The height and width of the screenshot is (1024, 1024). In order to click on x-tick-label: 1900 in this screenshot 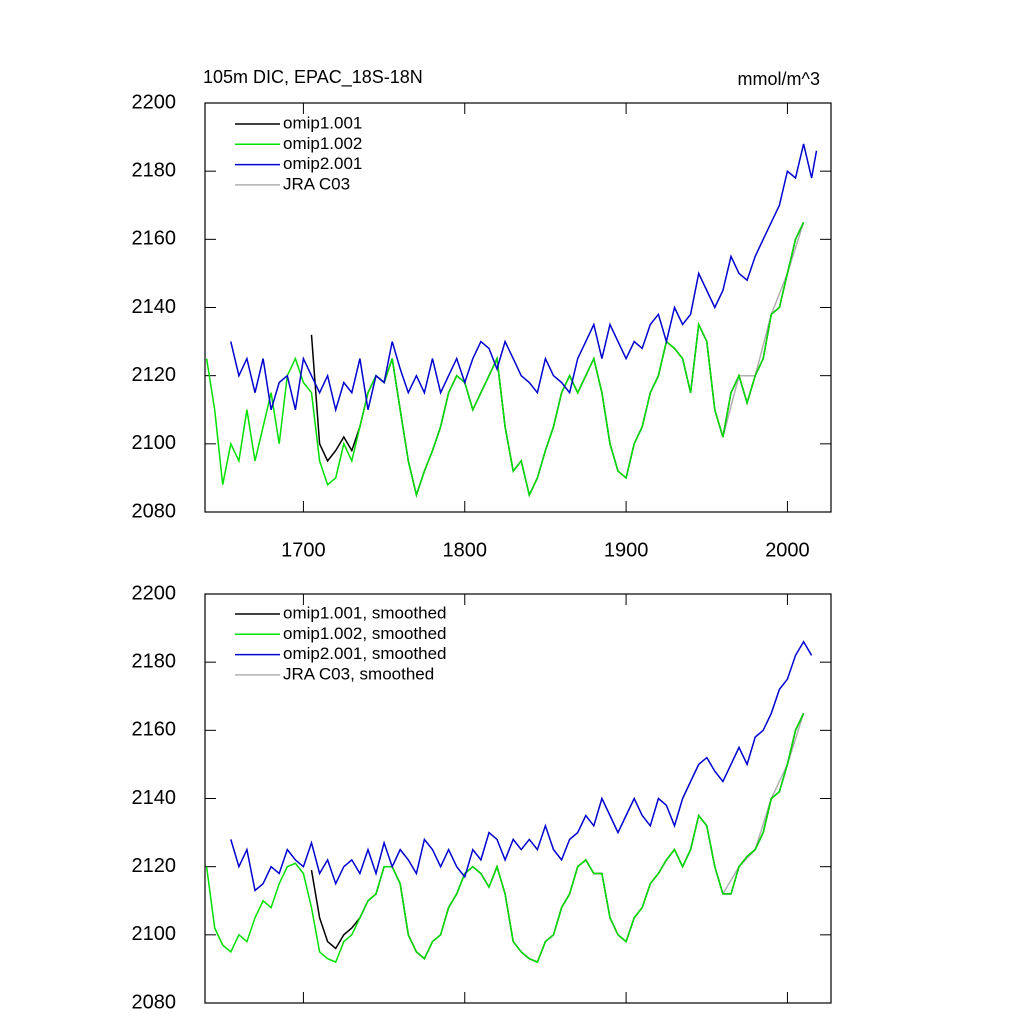, I will do `click(626, 550)`.